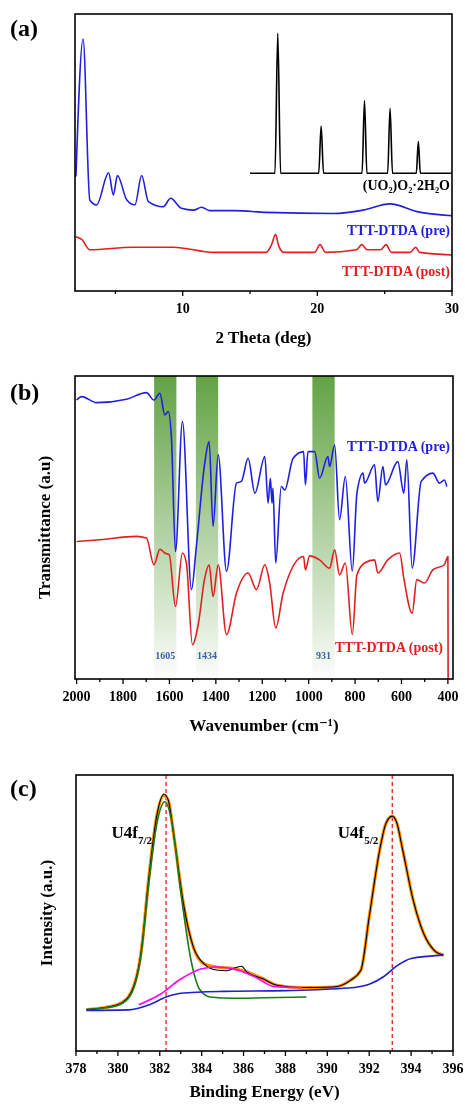 This screenshot has width=465, height=1107. I want to click on annotation: U4f$_{7/2}$, so click(132, 834).